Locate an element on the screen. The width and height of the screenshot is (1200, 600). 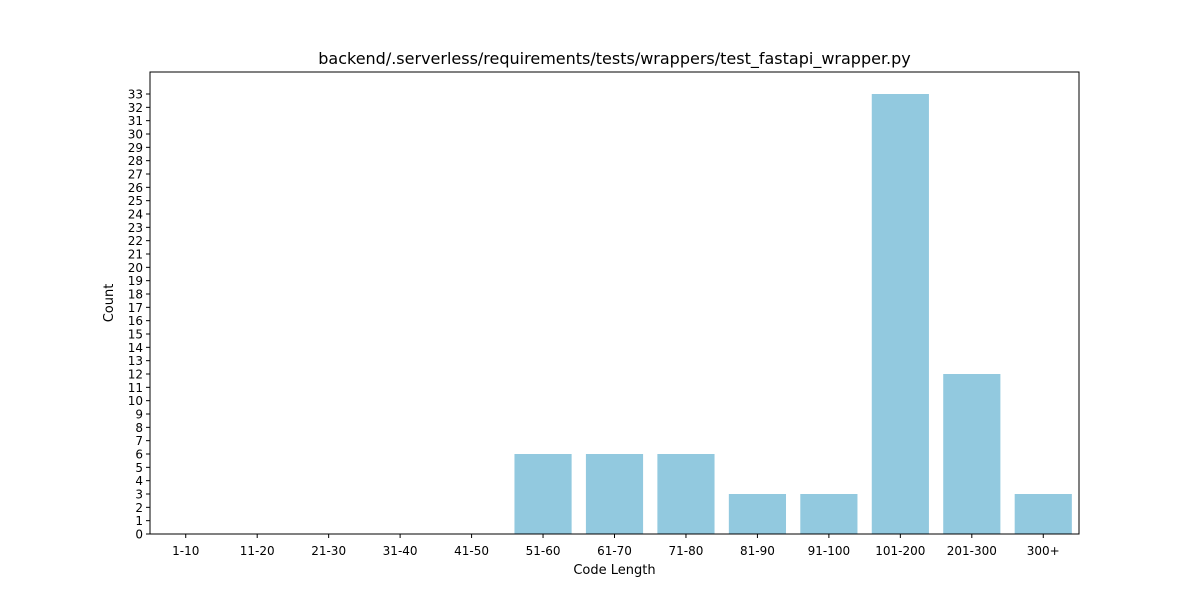
y-tick-label: 21 is located at coordinates (135, 255).